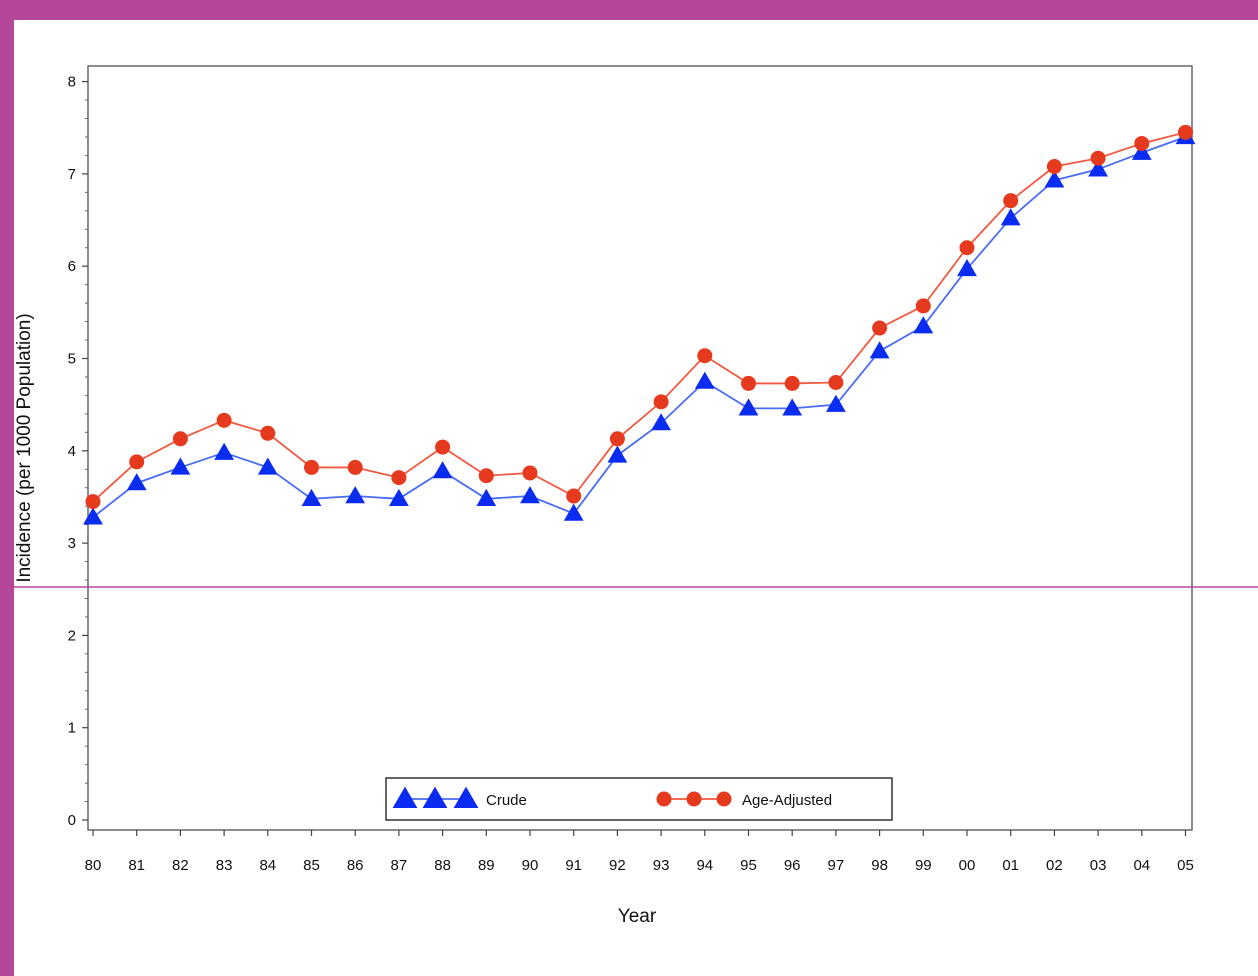 Image resolution: width=1258 pixels, height=976 pixels. I want to click on x-tick-label: 95, so click(748, 865).